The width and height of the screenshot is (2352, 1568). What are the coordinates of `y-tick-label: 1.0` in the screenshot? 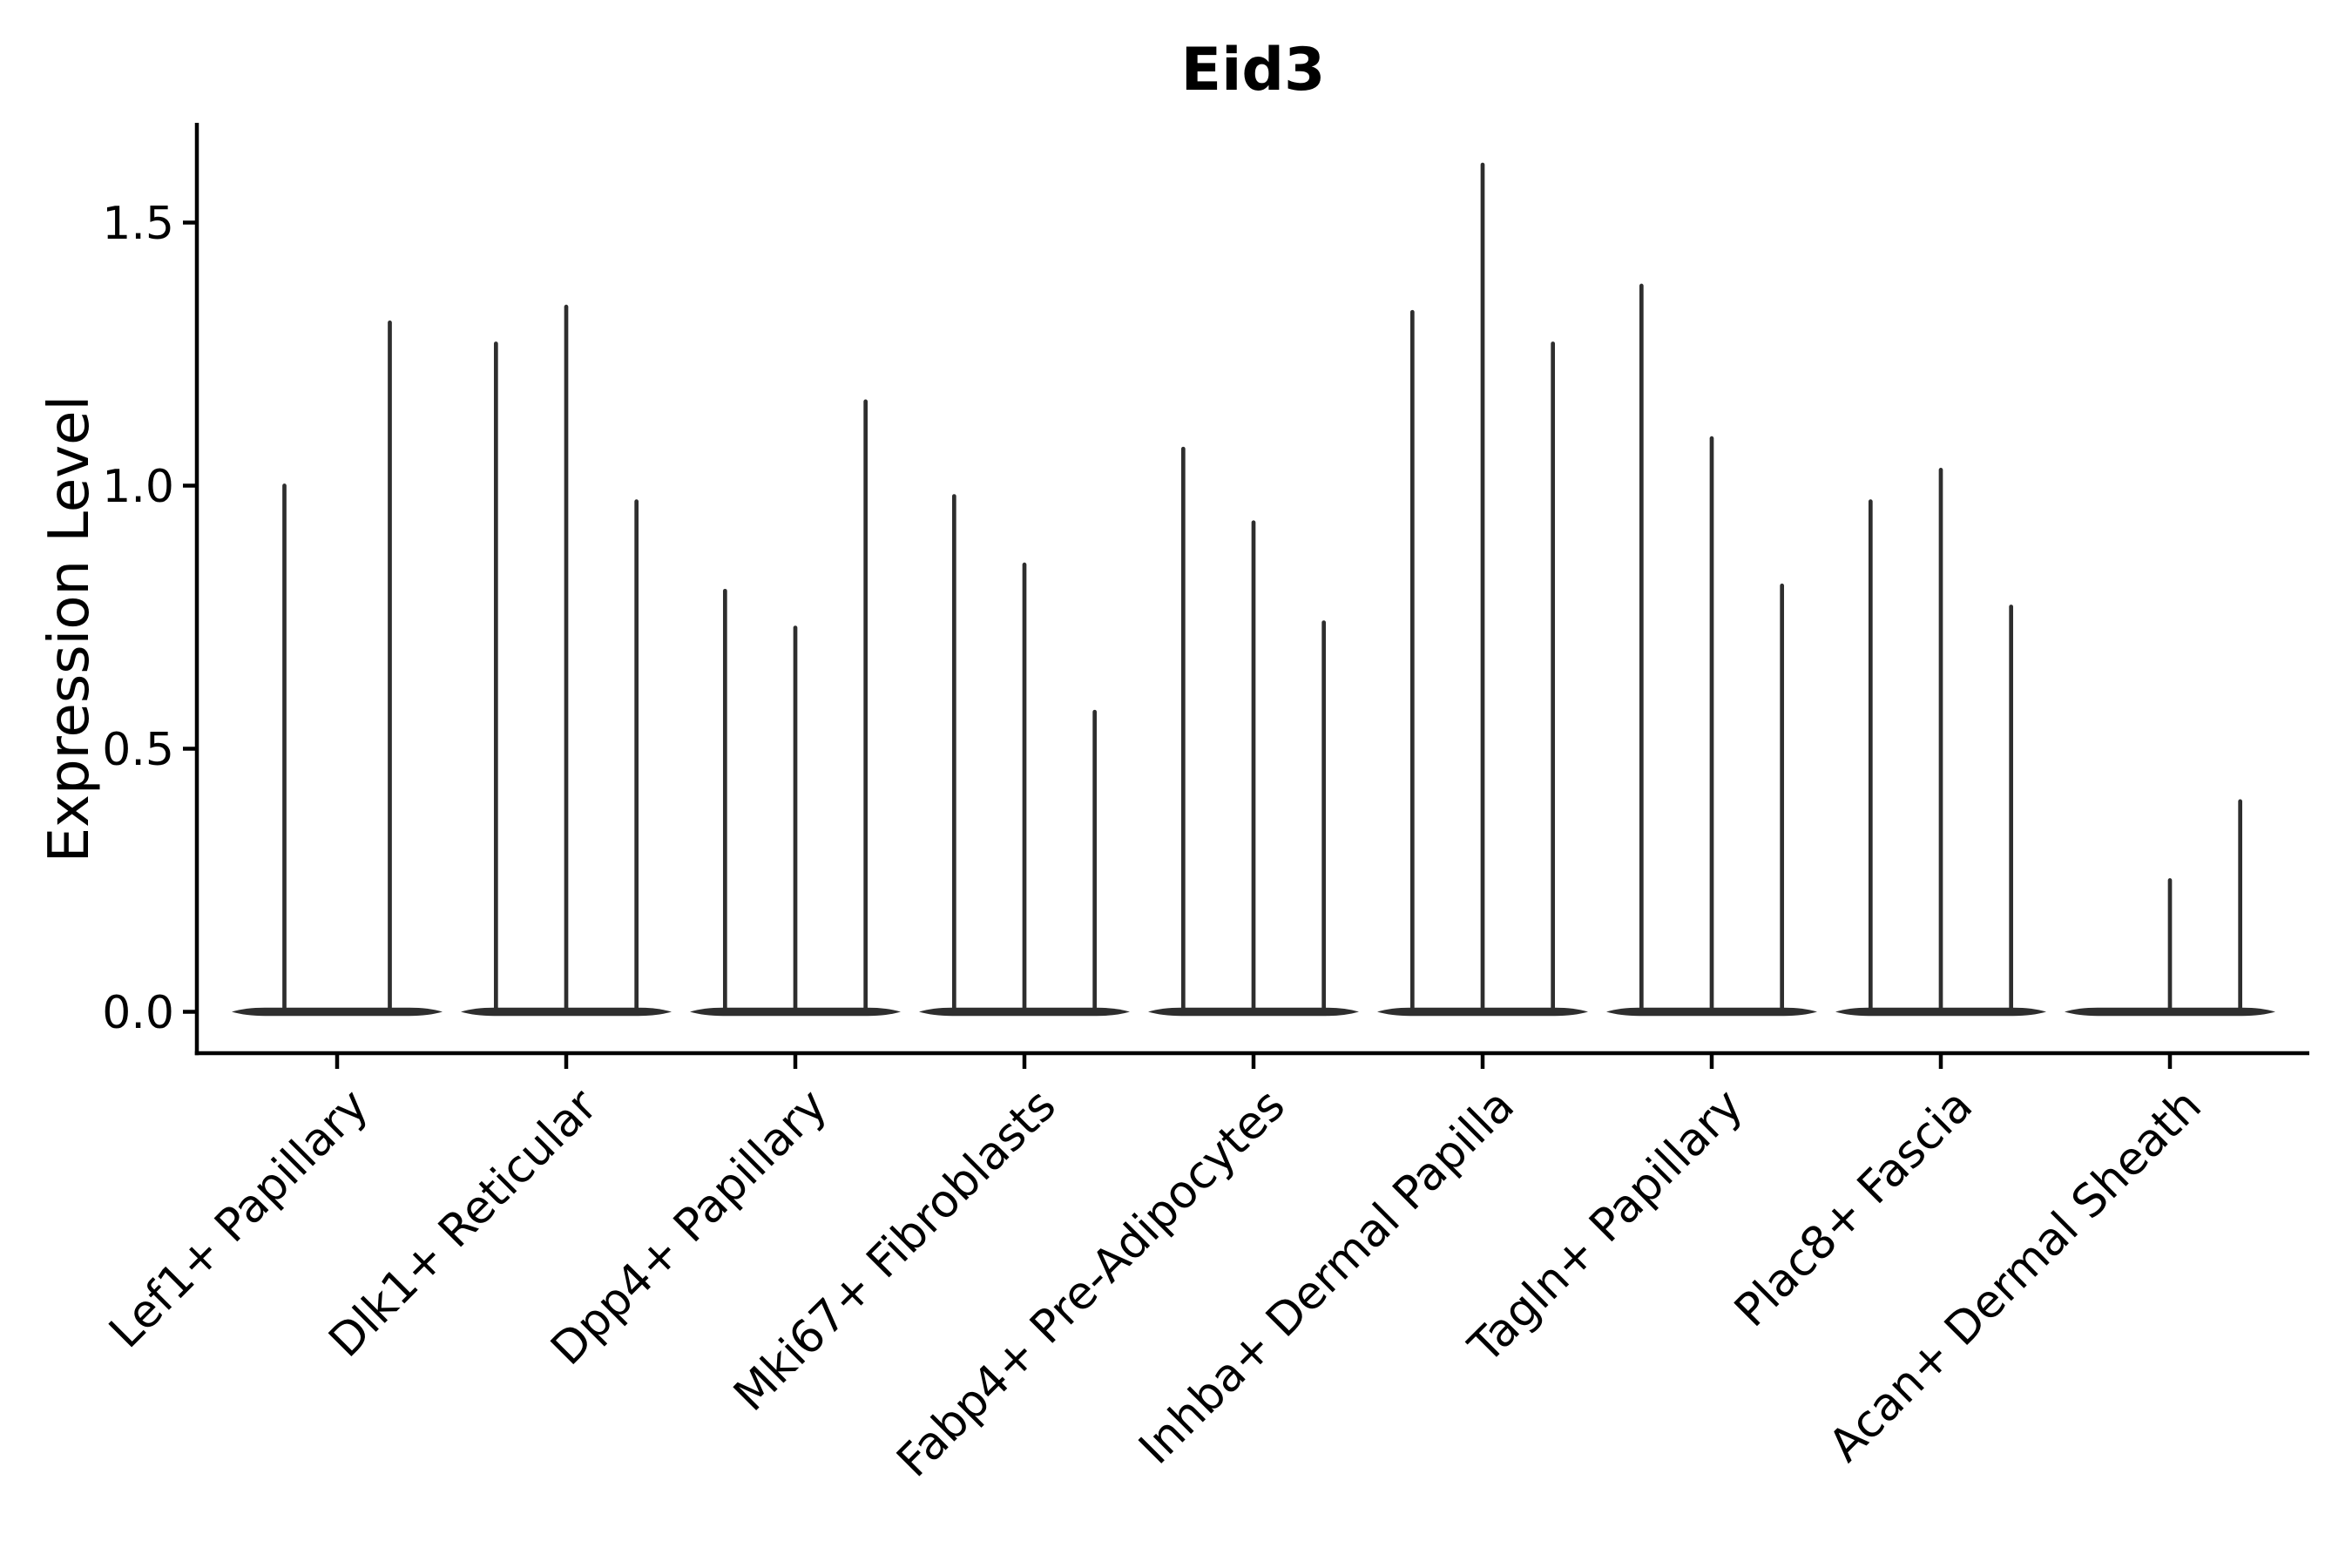 It's located at (138, 487).